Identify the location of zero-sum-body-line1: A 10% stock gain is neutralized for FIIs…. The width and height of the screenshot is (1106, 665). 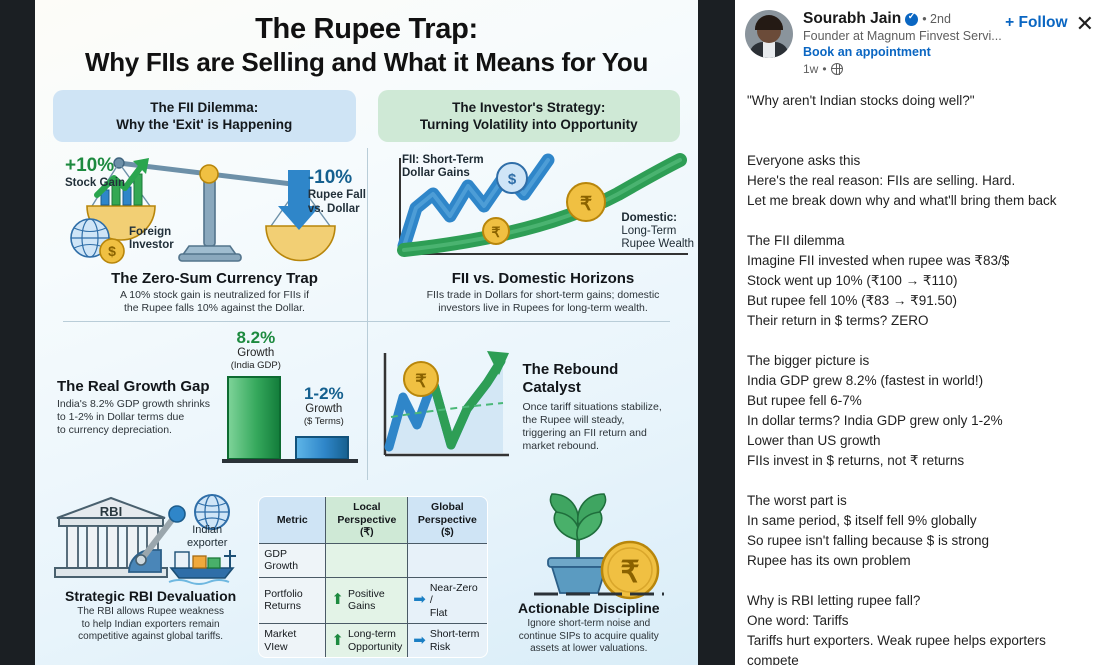
(214, 295).